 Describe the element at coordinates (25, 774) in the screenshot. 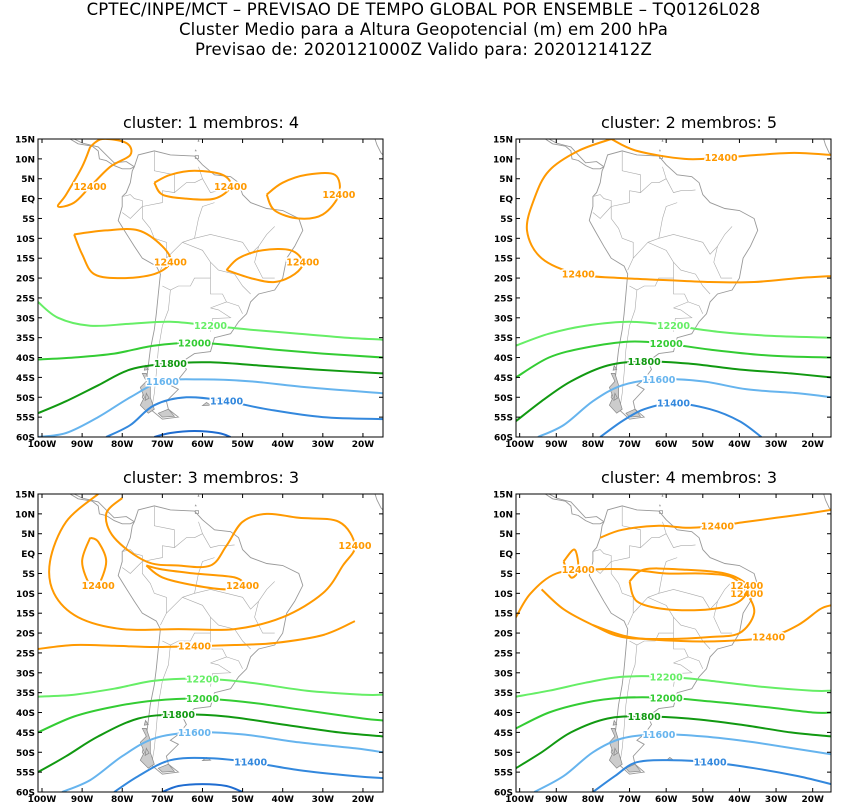

I see `lat-tick-label: 55S` at that location.